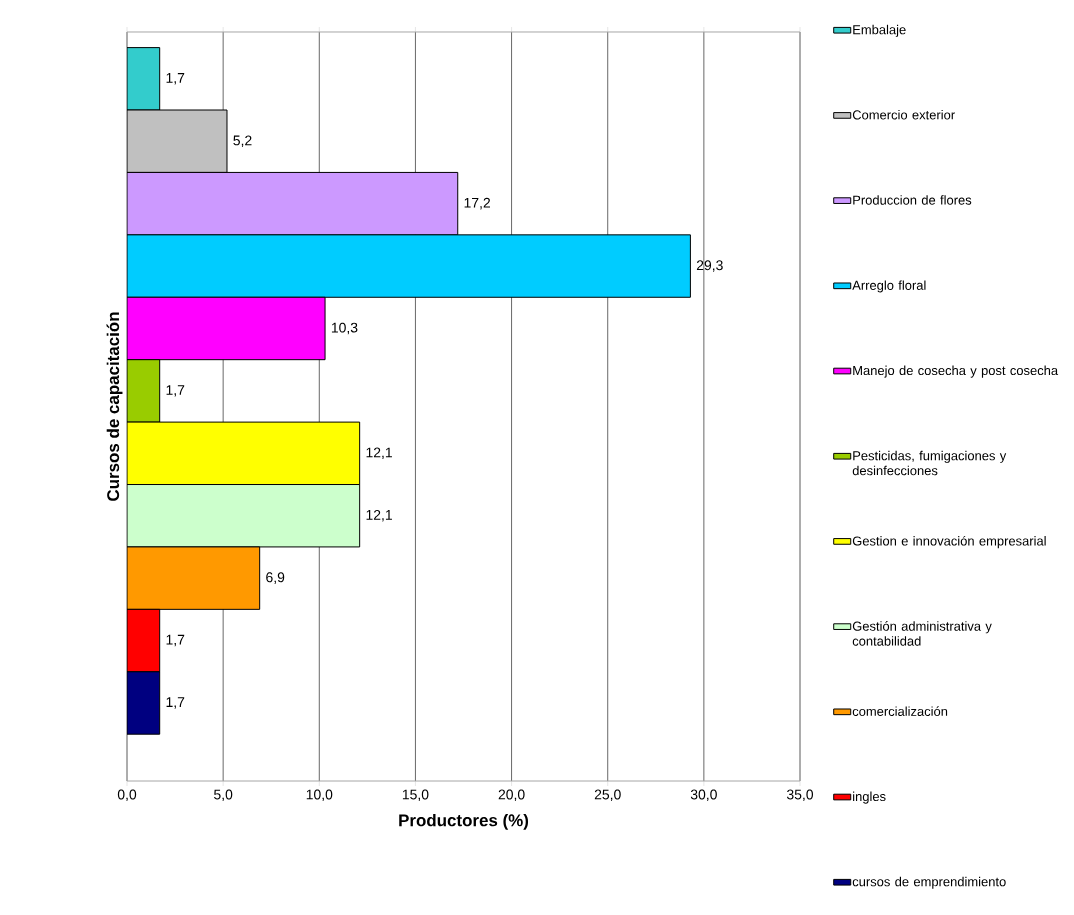 This screenshot has height=915, width=1074. Describe the element at coordinates (800, 795) in the screenshot. I see `x-tick-label: 35,0` at that location.